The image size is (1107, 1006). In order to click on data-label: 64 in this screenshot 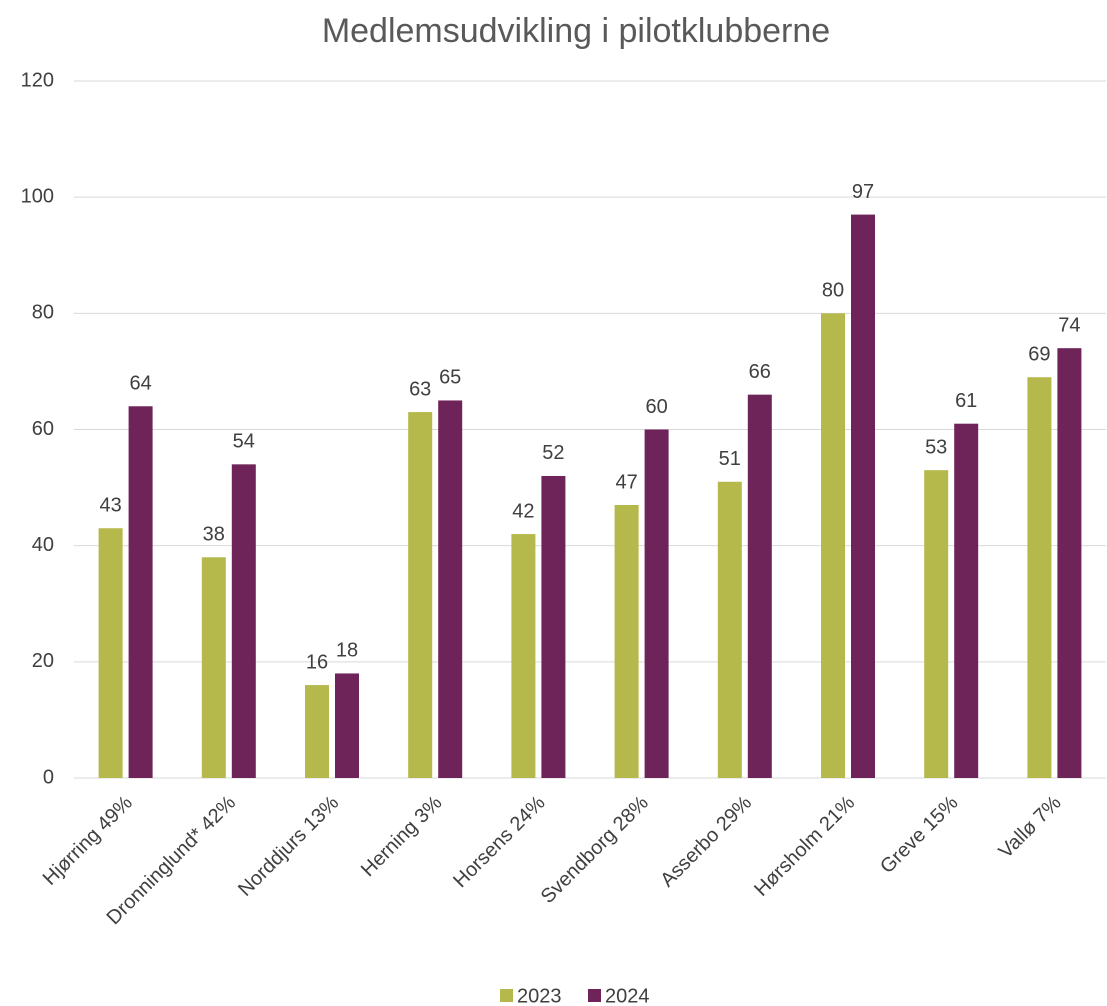, I will do `click(140, 384)`.